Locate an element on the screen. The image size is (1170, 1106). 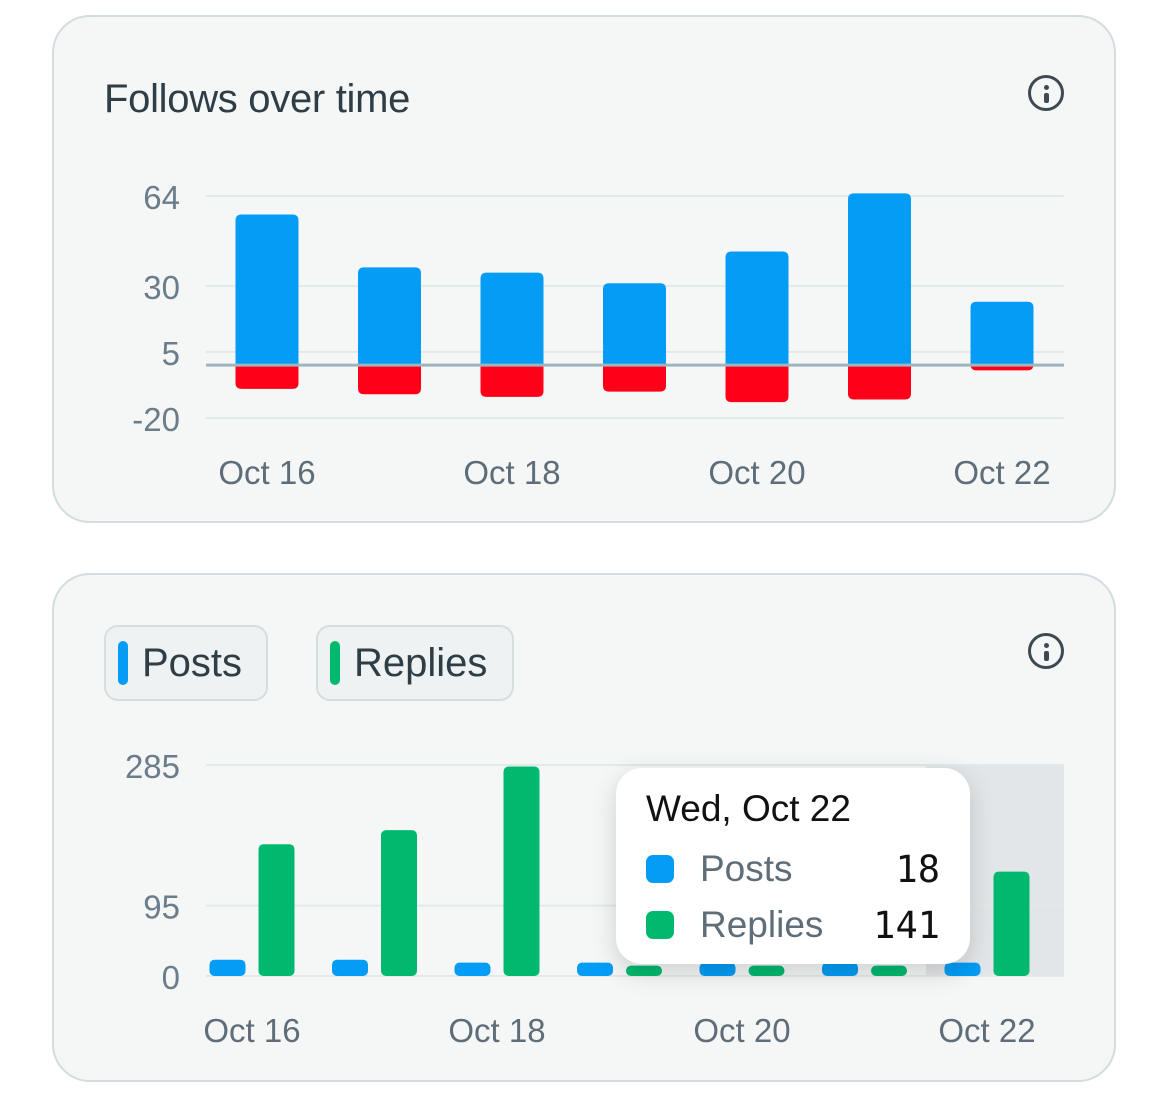
legend-chip-replies: Replies is located at coordinates (415, 663).